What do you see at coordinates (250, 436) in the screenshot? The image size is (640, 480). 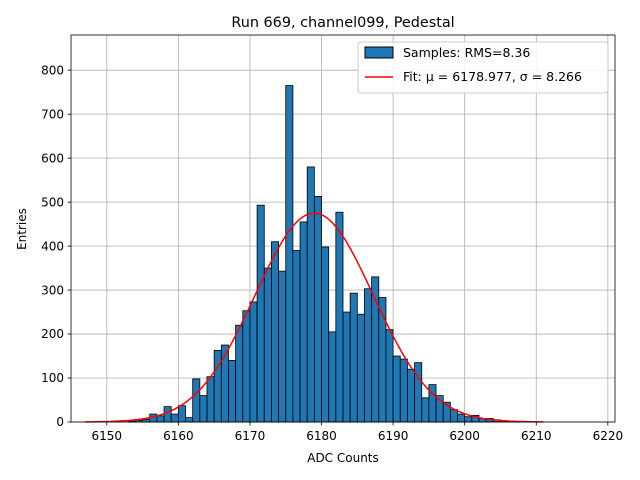 I see `x-tick-label: 6170` at bounding box center [250, 436].